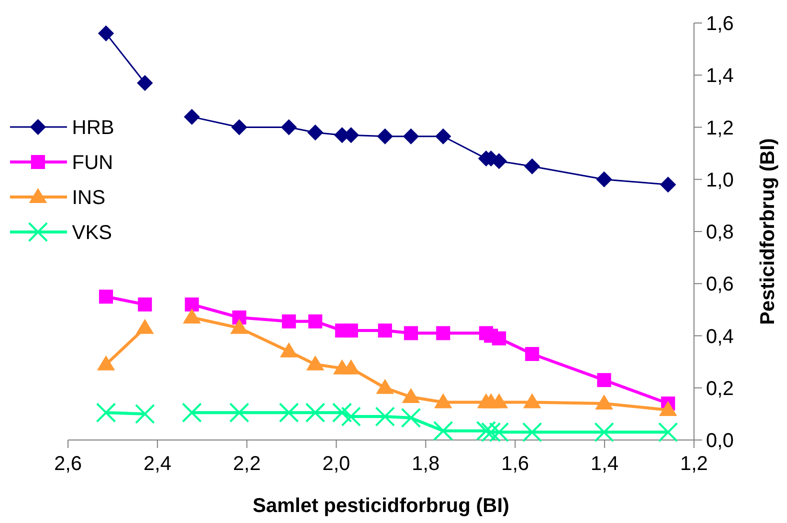 Image resolution: width=787 pixels, height=523 pixels. I want to click on x-tick-label: 2,4, so click(158, 464).